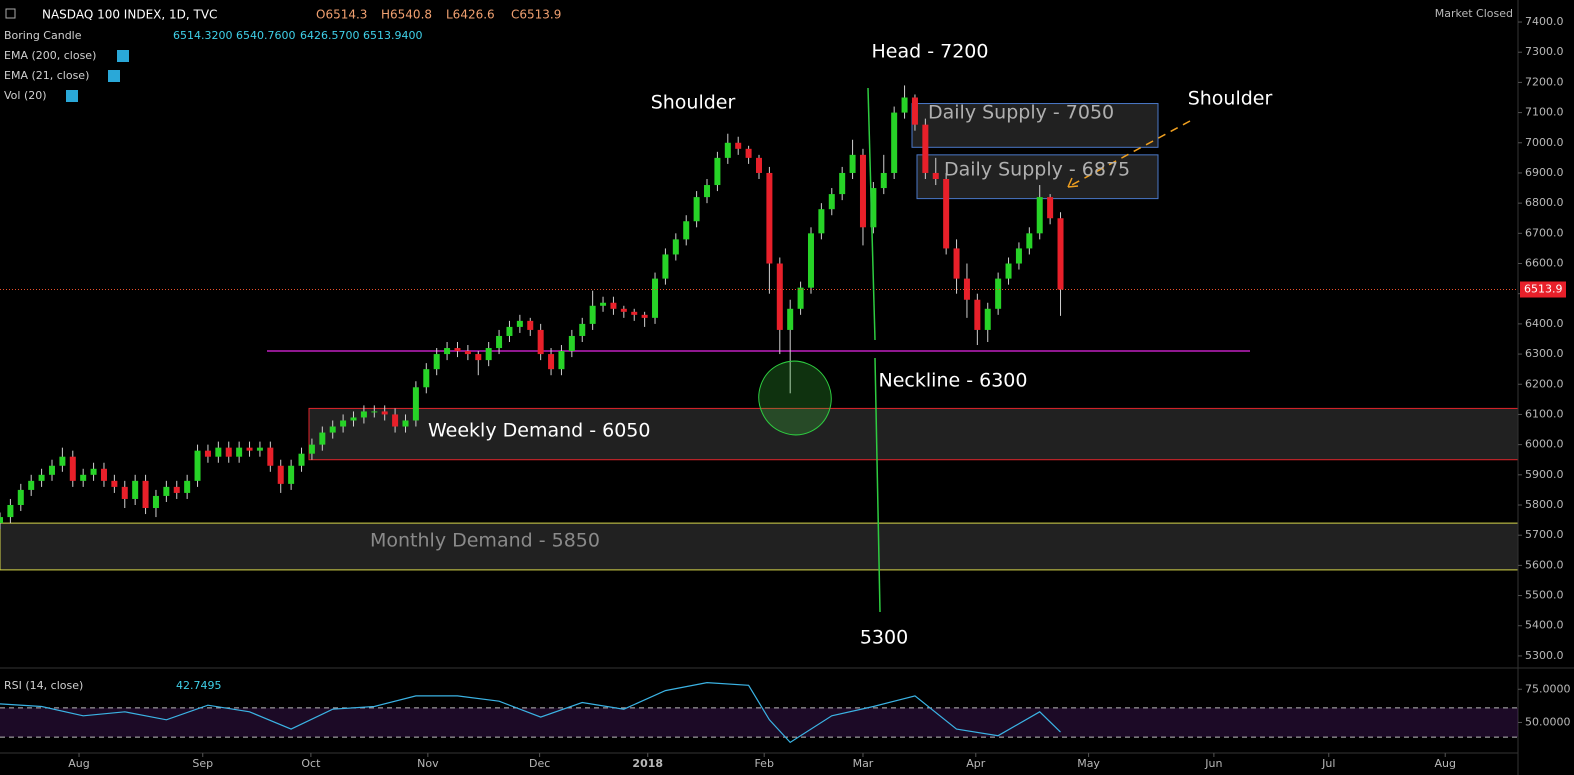 This screenshot has height=775, width=1574. What do you see at coordinates (1548, 688) in the screenshot?
I see `rsi-y-tick-label: 75.0000` at bounding box center [1548, 688].